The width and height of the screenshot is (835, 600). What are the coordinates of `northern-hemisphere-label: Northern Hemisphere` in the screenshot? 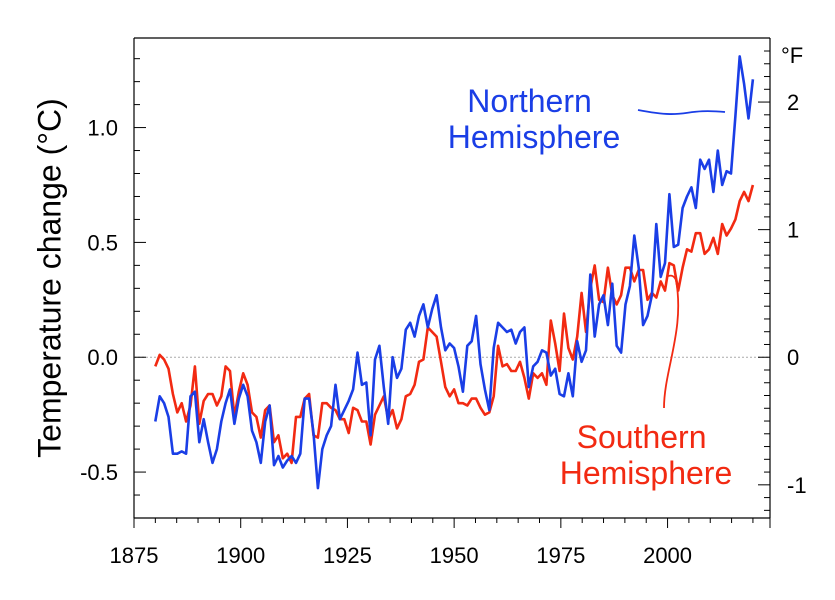 It's located at (534, 119).